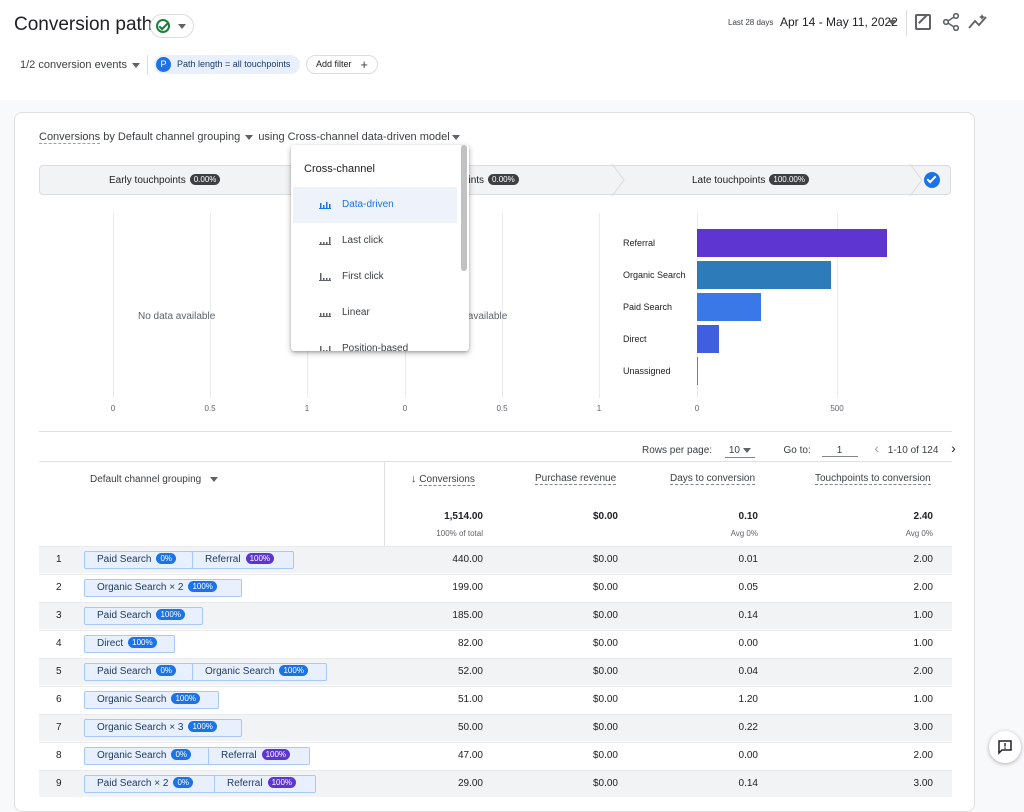  What do you see at coordinates (59, 699) in the screenshot?
I see `row-number: 6` at bounding box center [59, 699].